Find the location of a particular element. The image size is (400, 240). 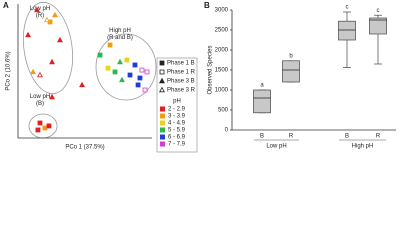

y-tick-label: 500 is located at coordinates (223, 111).